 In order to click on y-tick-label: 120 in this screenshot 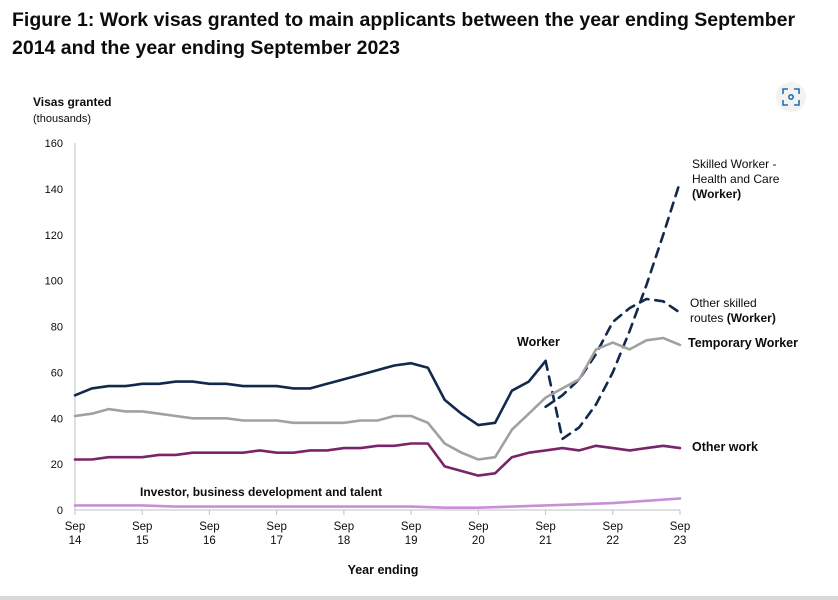, I will do `click(54, 236)`.